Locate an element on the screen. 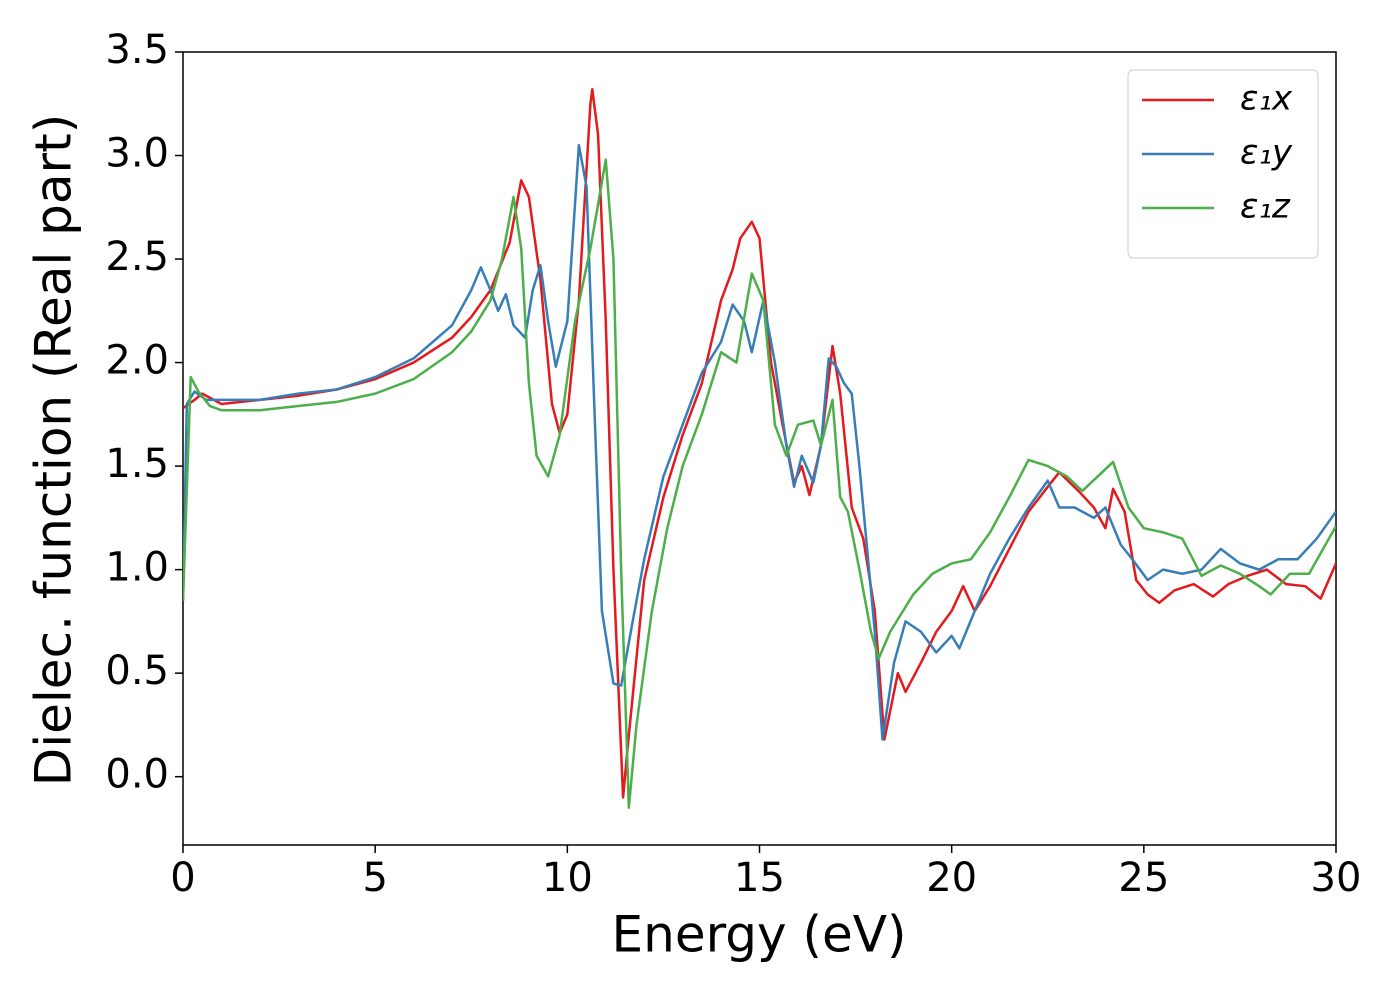 The width and height of the screenshot is (1400, 1000). y-tick-label: 2.5 is located at coordinates (137, 257).